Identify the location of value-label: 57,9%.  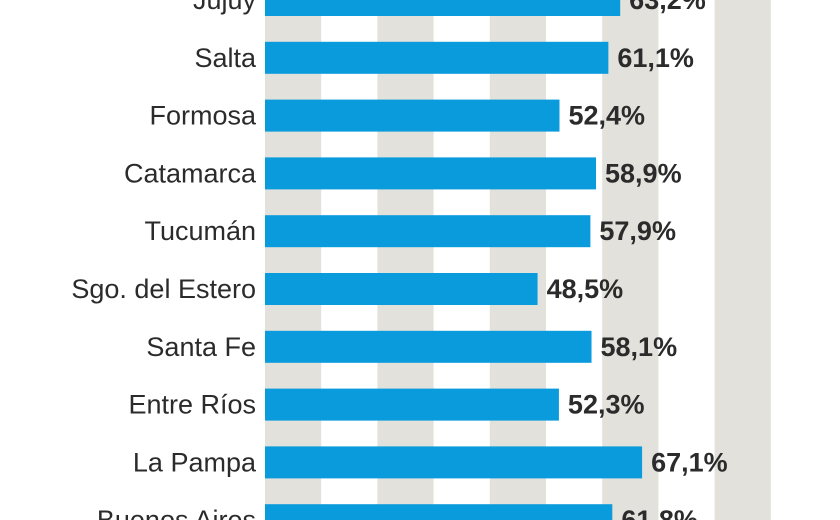
(637, 231).